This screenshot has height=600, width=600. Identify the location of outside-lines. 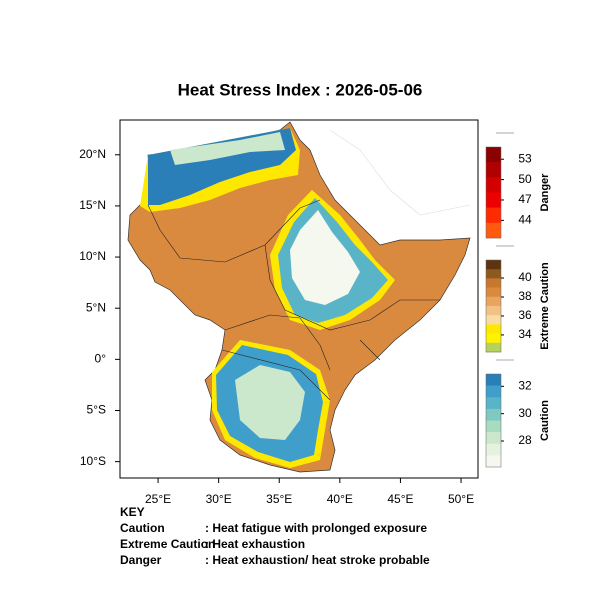
(400, 172).